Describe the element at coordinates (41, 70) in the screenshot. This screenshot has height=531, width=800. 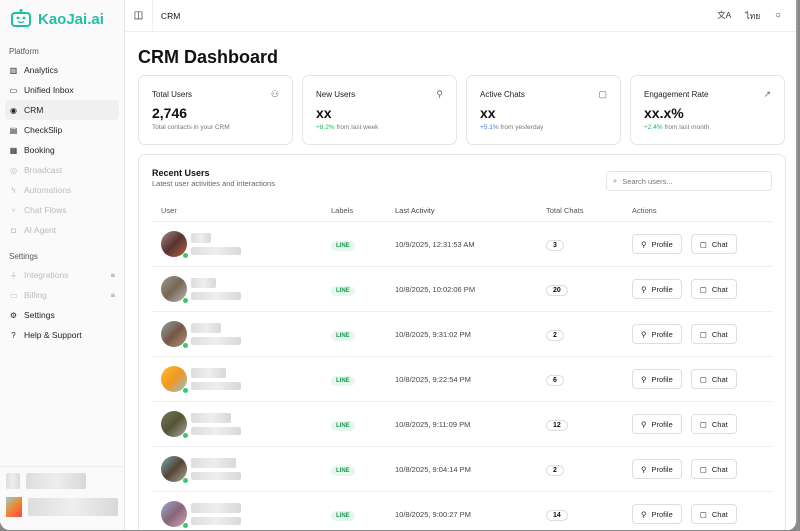
I see `sidebar-item-label: Analytics` at that location.